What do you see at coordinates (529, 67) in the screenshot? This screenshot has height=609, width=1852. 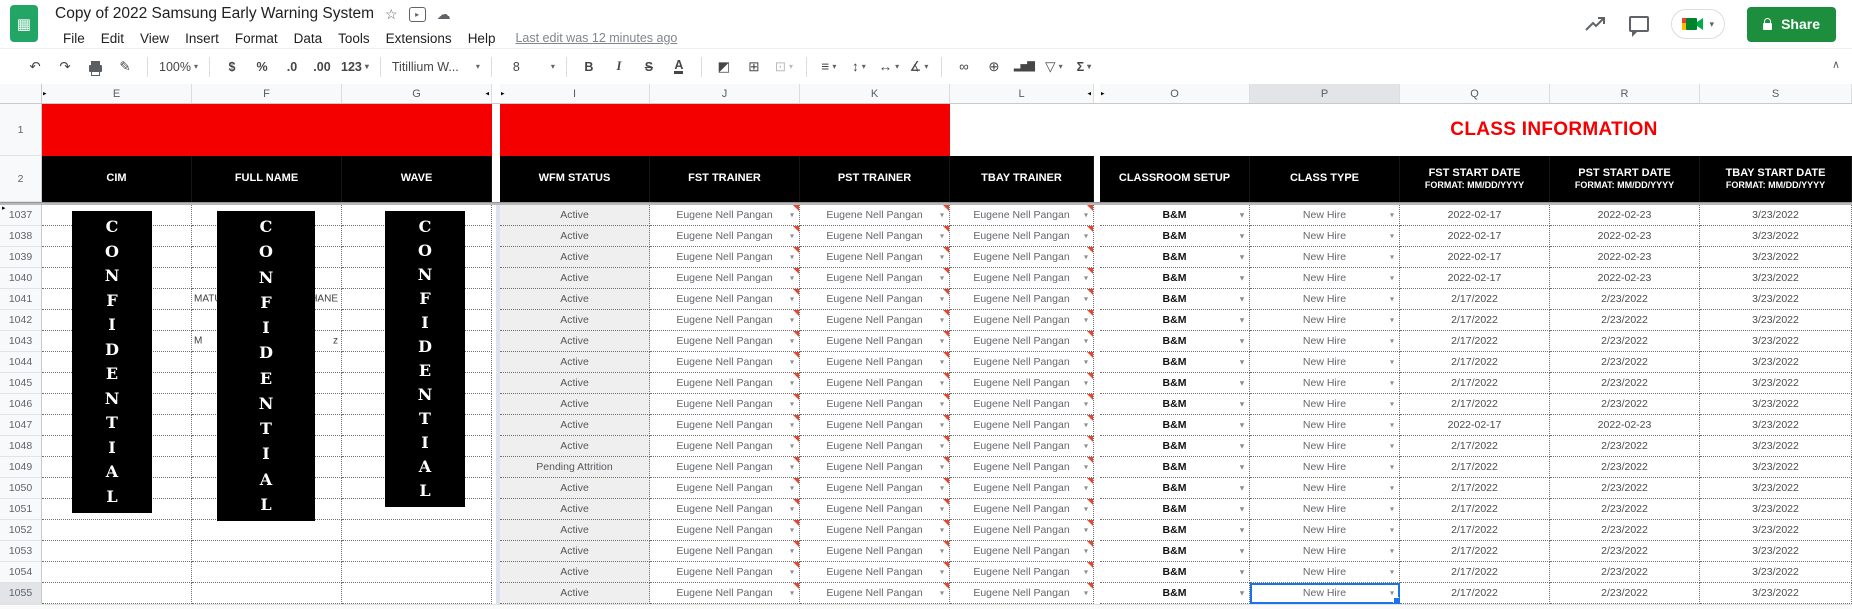 I see `font-size-select: 8 ▾` at bounding box center [529, 67].